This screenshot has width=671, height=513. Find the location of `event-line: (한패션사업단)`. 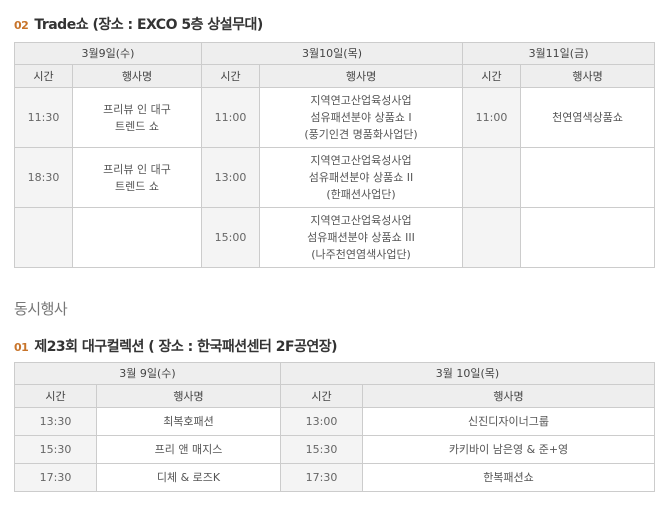

event-line: (한패션사업단) is located at coordinates (361, 194).